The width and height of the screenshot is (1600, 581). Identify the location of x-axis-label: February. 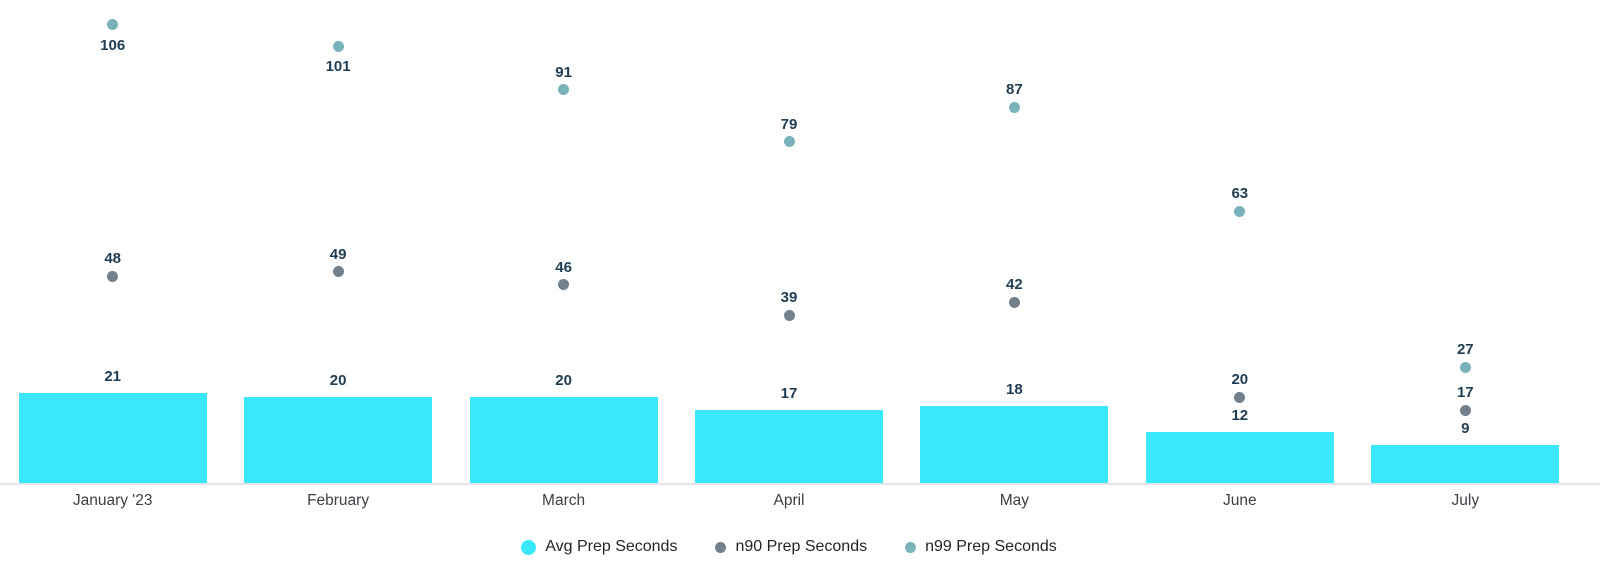
(338, 500).